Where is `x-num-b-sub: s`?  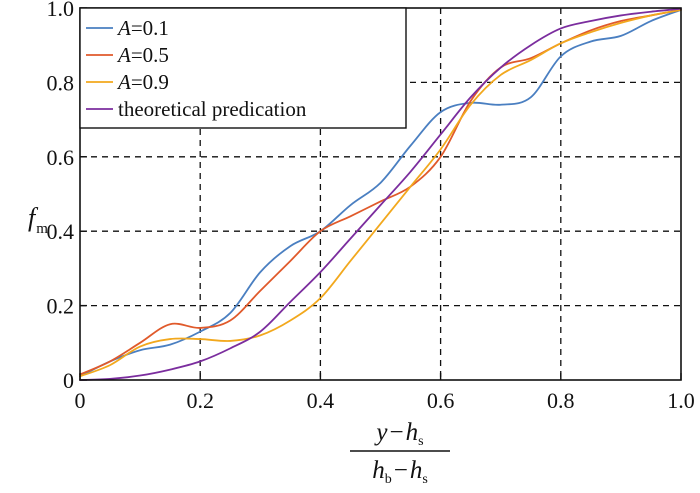 x-num-b-sub: s is located at coordinates (420, 441).